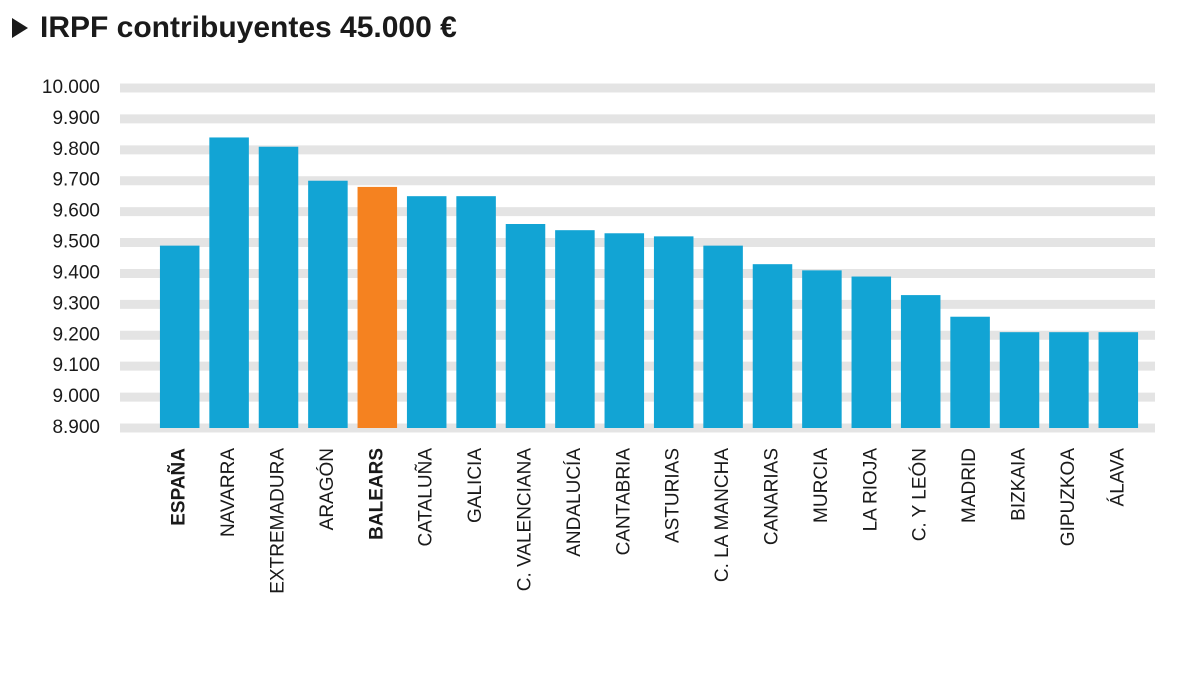 This screenshot has height=675, width=1200. I want to click on x-tick-label: ARAGÓN, so click(327, 489).